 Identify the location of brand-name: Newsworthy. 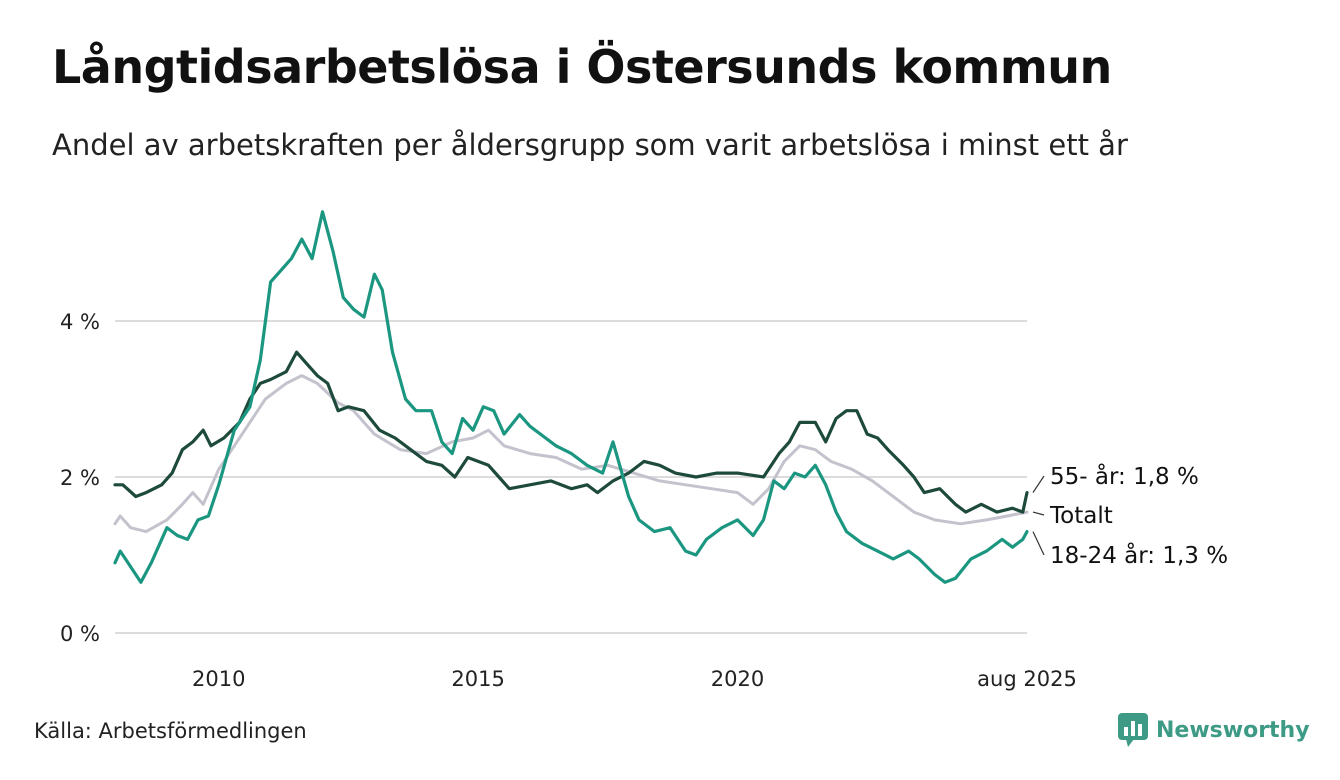
(1233, 730).